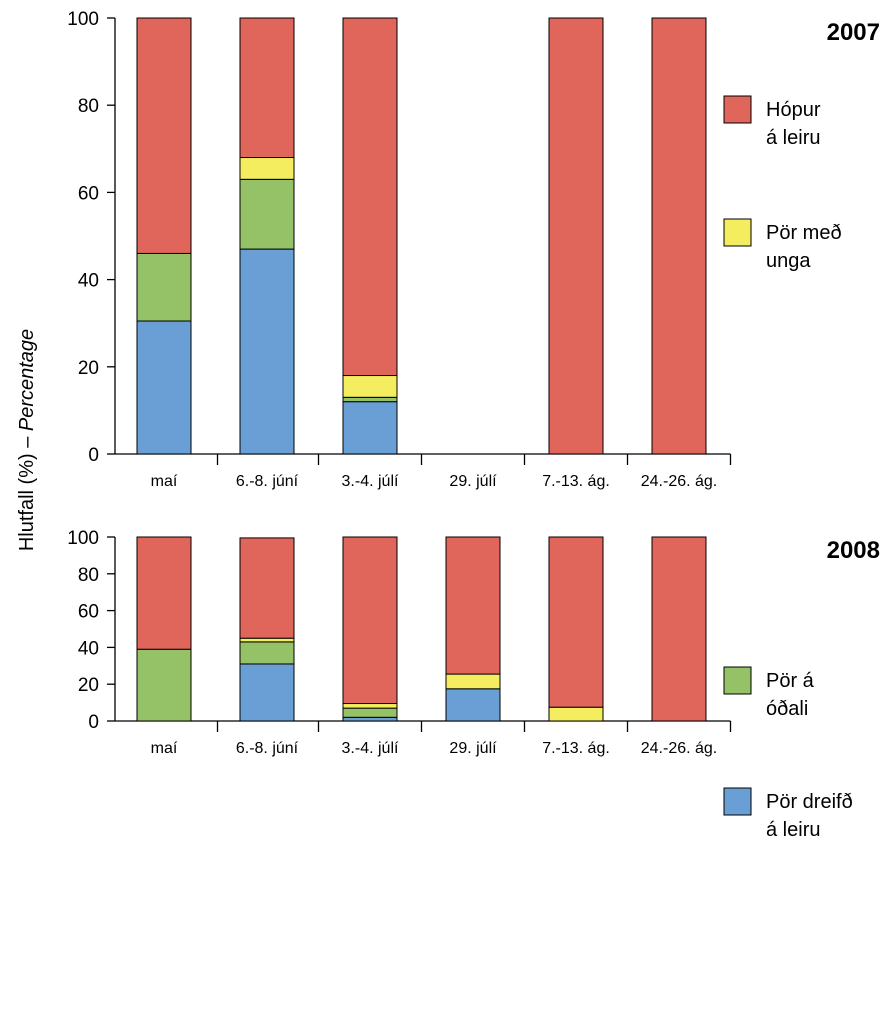  Describe the element at coordinates (769, 693) in the screenshot. I see `legend-item-green: Pör á óðali` at that location.